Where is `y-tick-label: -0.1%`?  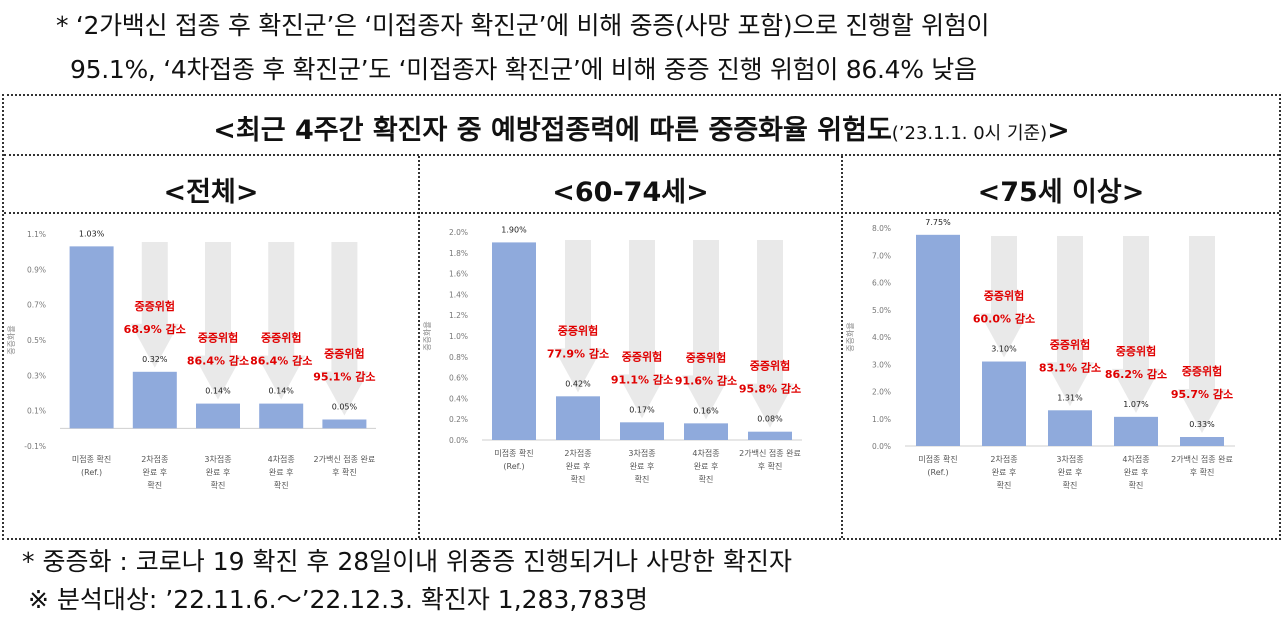
y-tick-label: -0.1% is located at coordinates (35, 446).